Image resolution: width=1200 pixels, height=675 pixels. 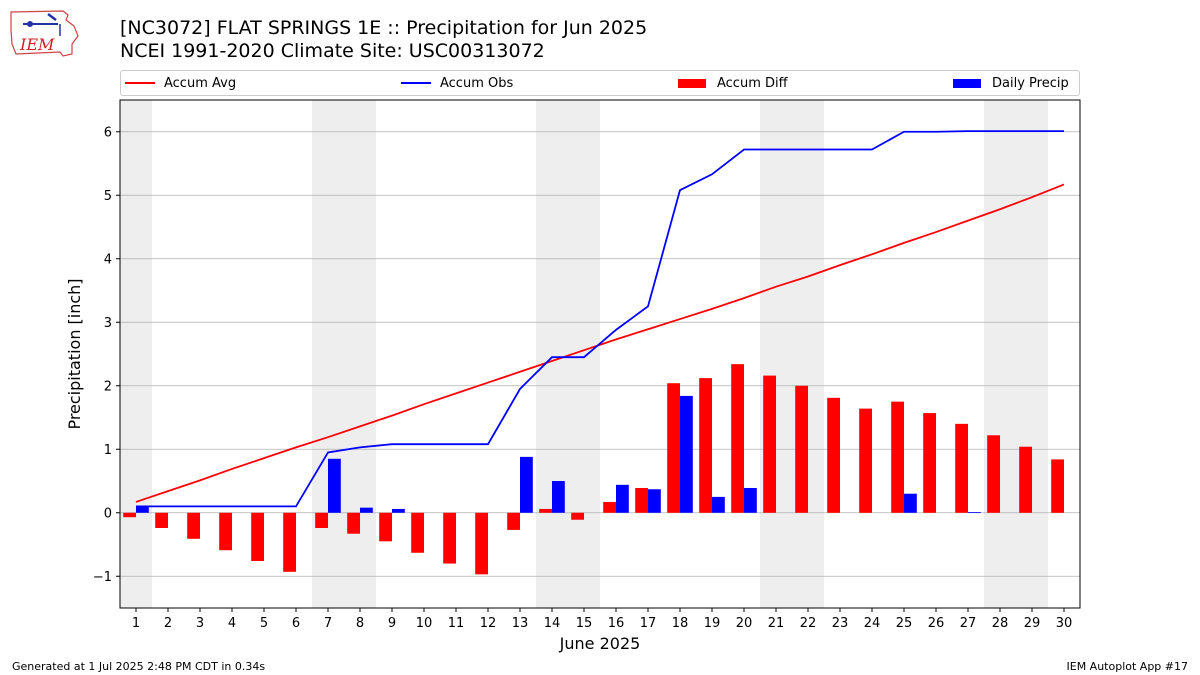 What do you see at coordinates (108, 386) in the screenshot?
I see `y-tick-label-2: 2` at bounding box center [108, 386].